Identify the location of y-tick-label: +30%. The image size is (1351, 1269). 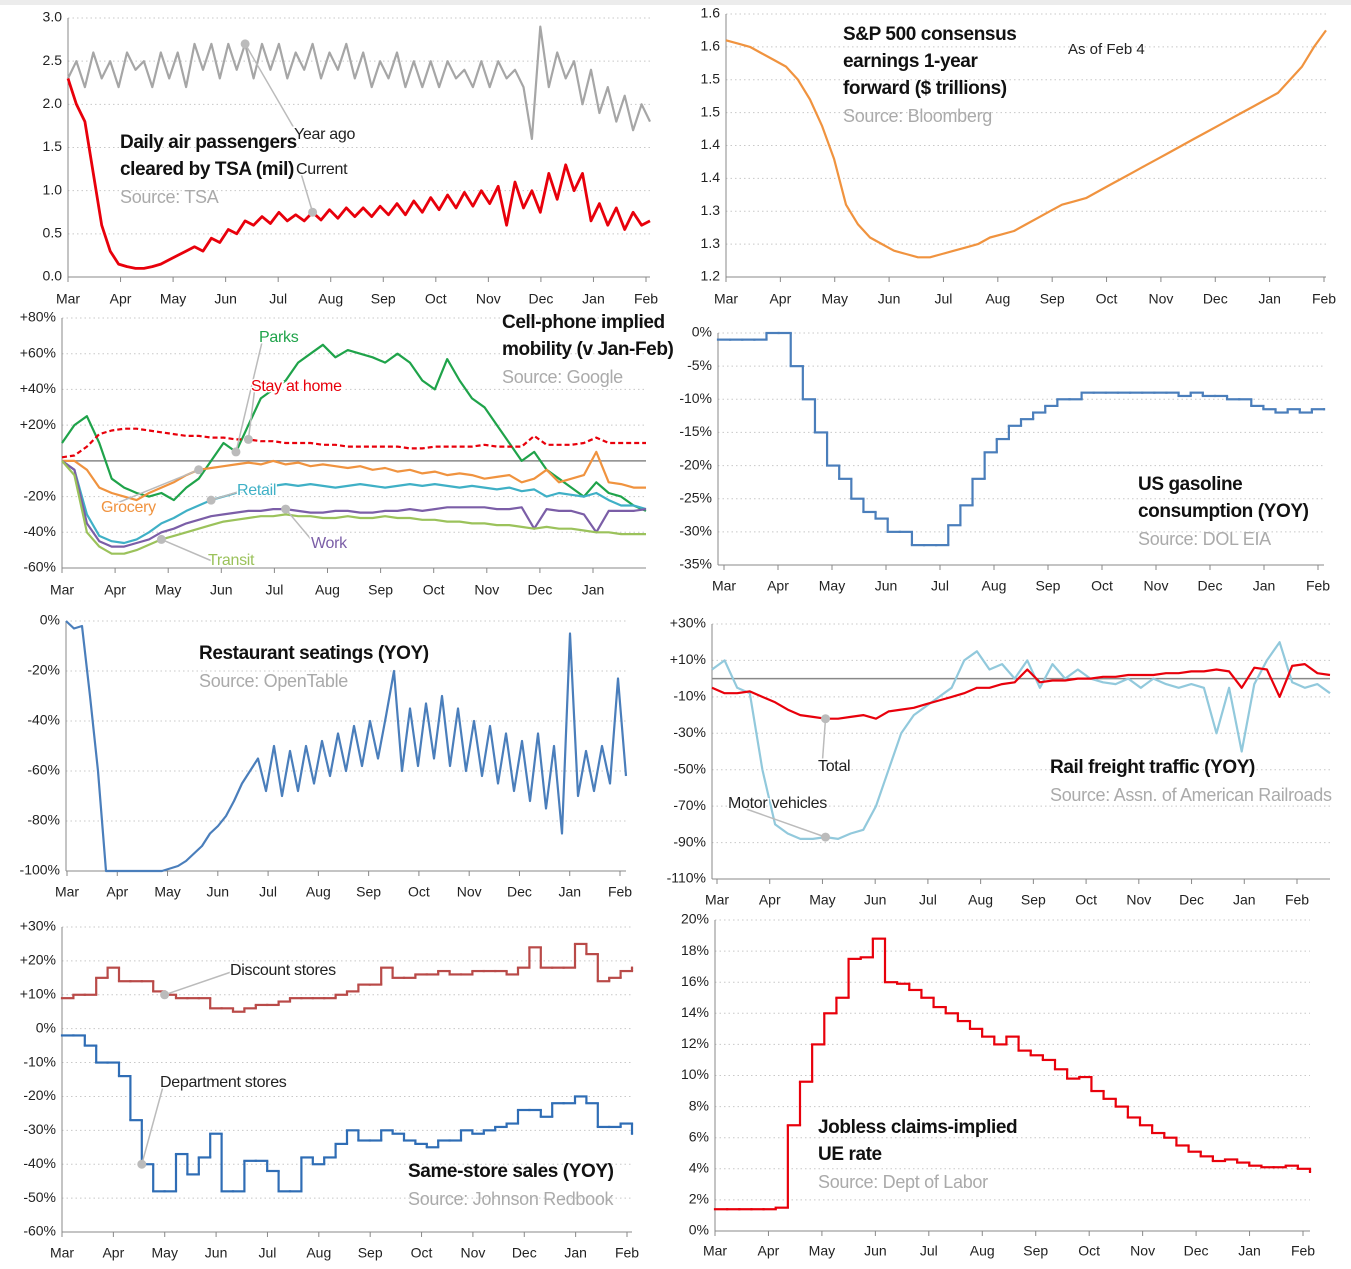
(688, 623).